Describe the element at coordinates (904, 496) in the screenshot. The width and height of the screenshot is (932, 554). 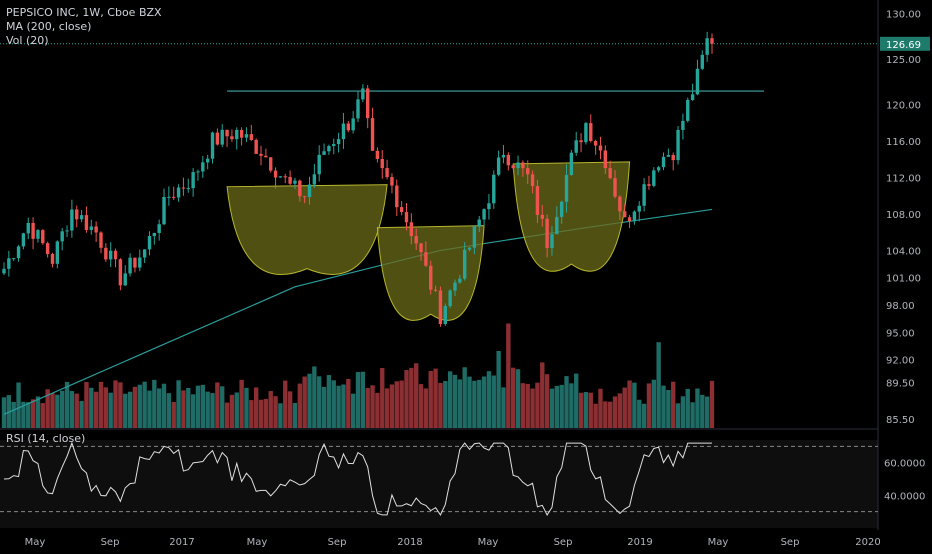
I see `rsi-tick-label: 40.0000` at that location.